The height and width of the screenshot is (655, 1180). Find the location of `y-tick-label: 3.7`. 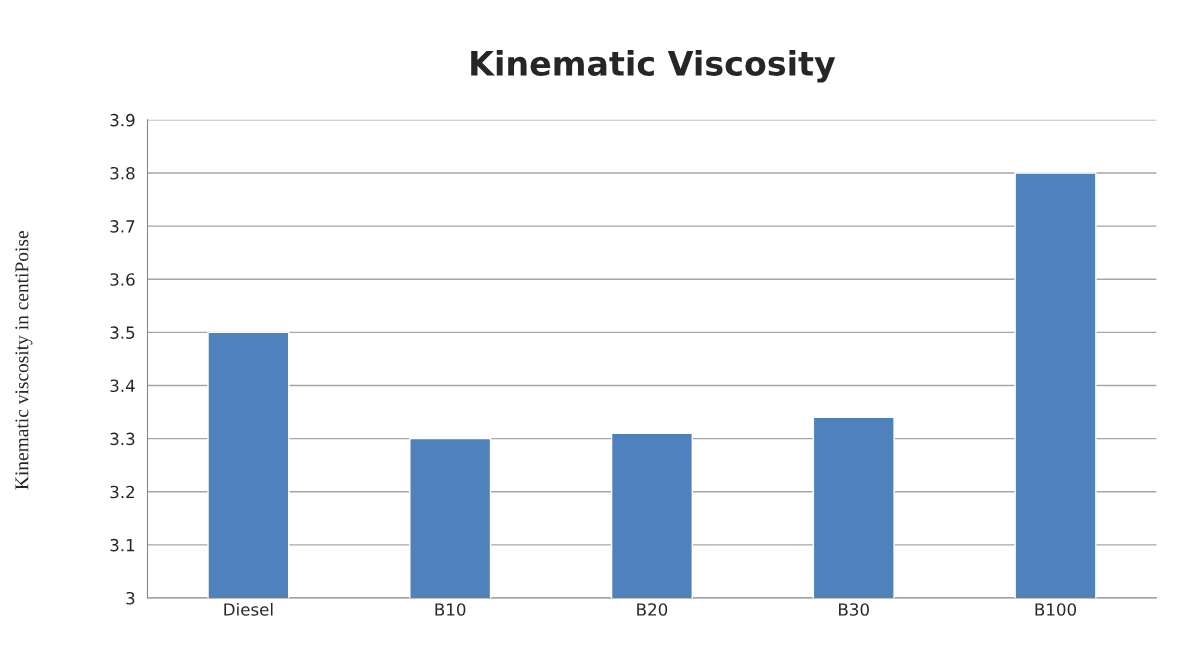

y-tick-label: 3.7 is located at coordinates (122, 226).